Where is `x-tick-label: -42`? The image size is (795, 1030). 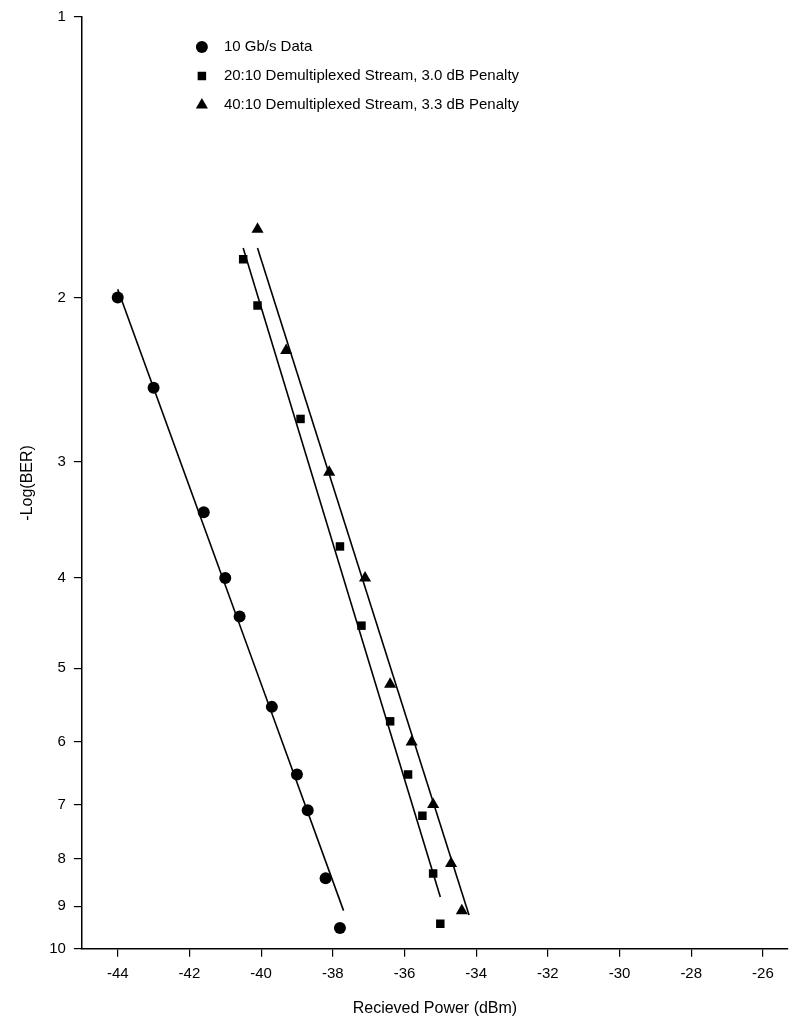
x-tick-label: -42 is located at coordinates (189, 972).